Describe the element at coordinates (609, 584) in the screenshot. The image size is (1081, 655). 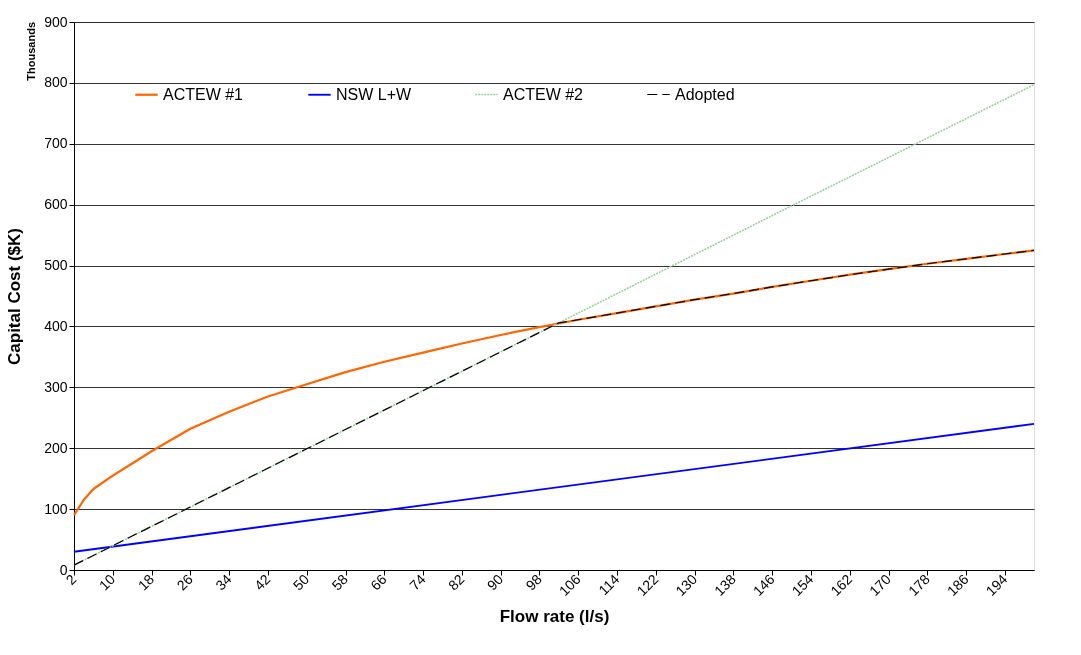
I see `x-tick-label: 114` at that location.